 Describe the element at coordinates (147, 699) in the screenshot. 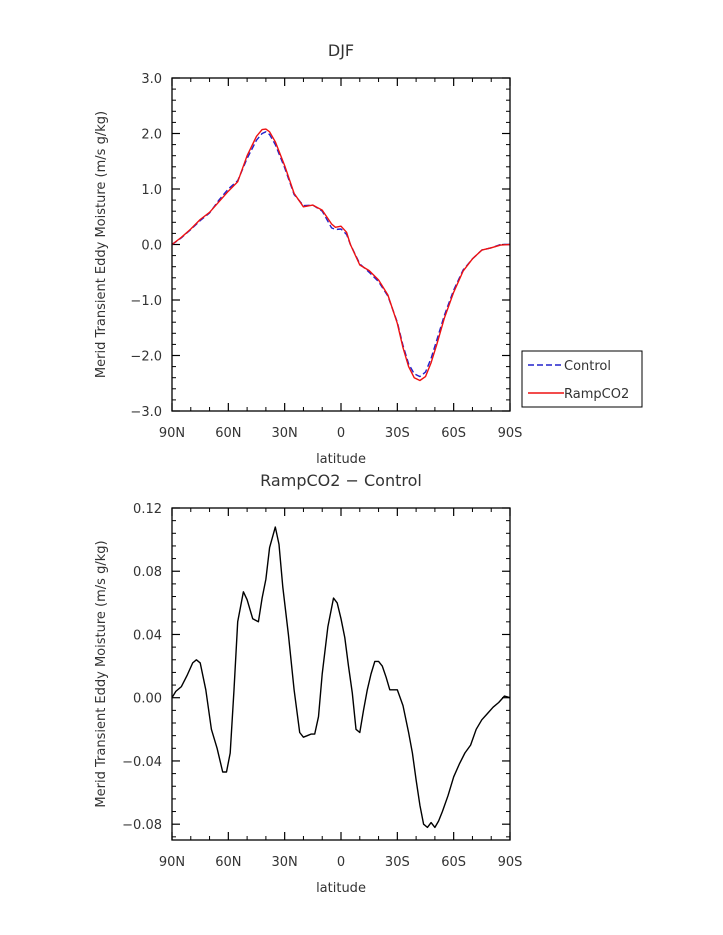

I see `bottom-y-tick-label: 0.00` at that location.